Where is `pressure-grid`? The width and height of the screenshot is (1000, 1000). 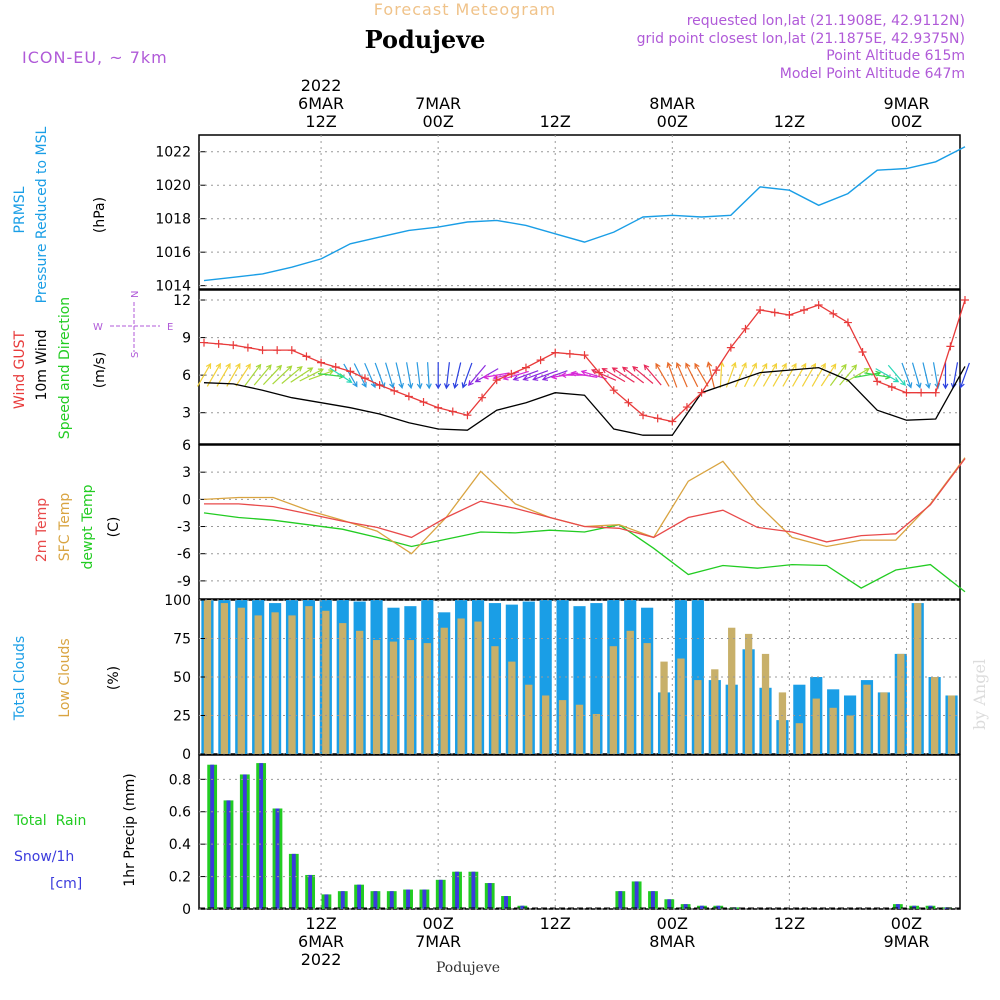 pressure-grid is located at coordinates (613, 212).